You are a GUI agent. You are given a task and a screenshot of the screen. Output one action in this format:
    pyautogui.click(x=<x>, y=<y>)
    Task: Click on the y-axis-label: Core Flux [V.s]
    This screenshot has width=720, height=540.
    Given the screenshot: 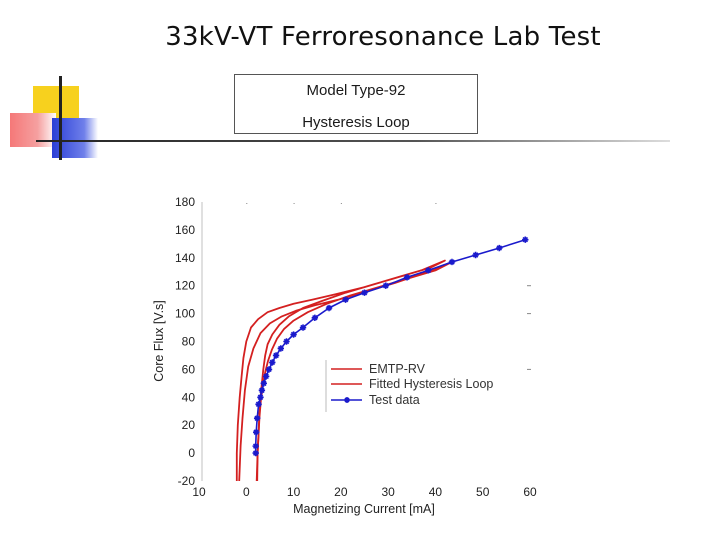 What is the action you would take?
    pyautogui.click(x=159, y=341)
    